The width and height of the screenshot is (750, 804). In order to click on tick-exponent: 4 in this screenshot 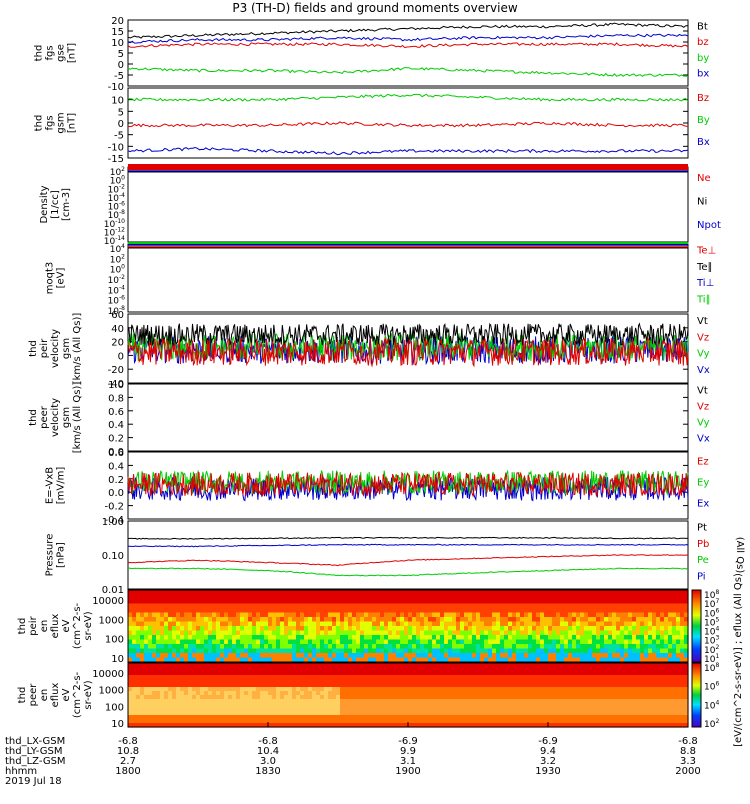, I will do `click(717, 629)`.